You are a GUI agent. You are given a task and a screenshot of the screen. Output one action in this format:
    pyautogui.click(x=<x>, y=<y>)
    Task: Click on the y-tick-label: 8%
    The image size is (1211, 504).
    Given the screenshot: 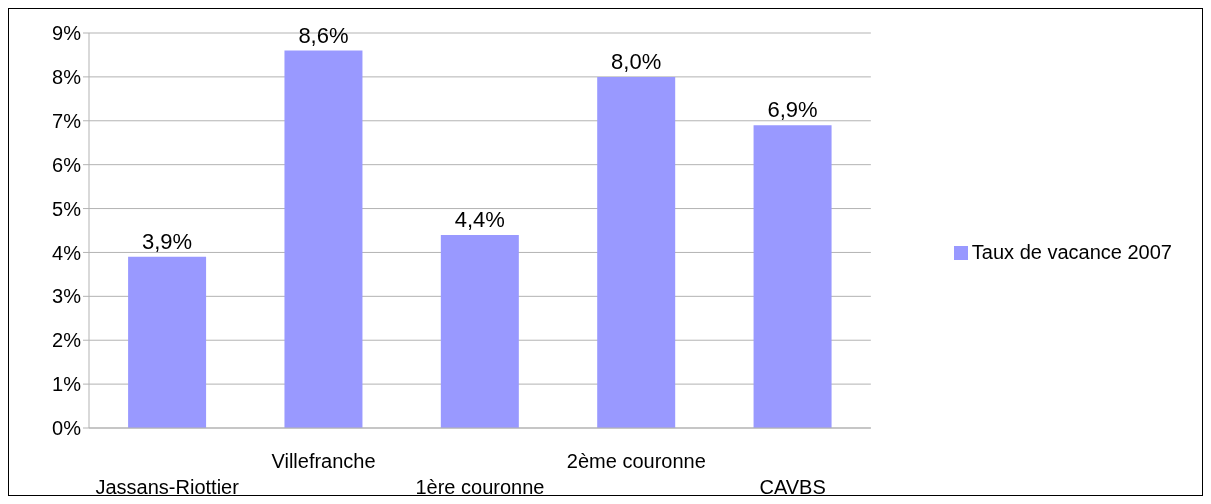 What is the action you would take?
    pyautogui.click(x=67, y=76)
    